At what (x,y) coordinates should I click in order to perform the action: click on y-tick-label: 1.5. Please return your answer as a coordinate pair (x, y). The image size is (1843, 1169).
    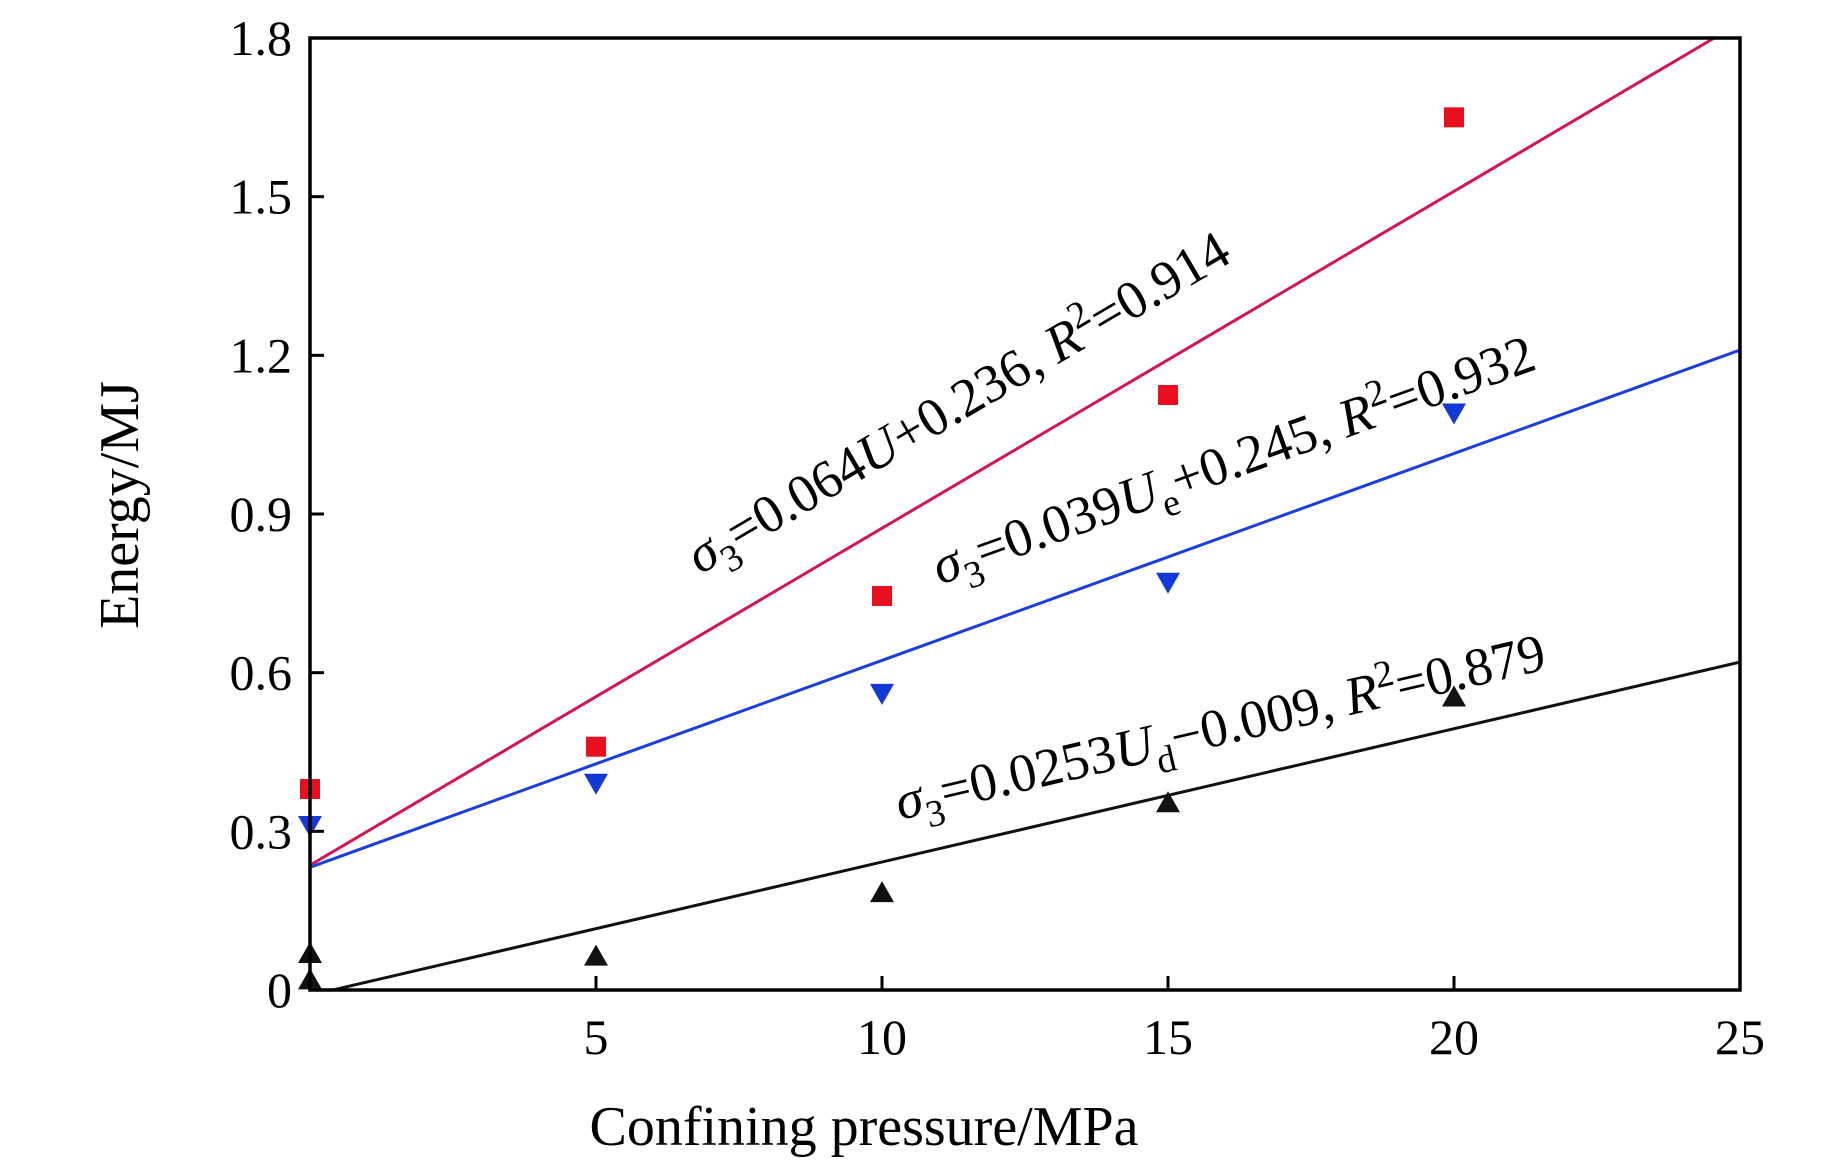
    Looking at the image, I should click on (261, 197).